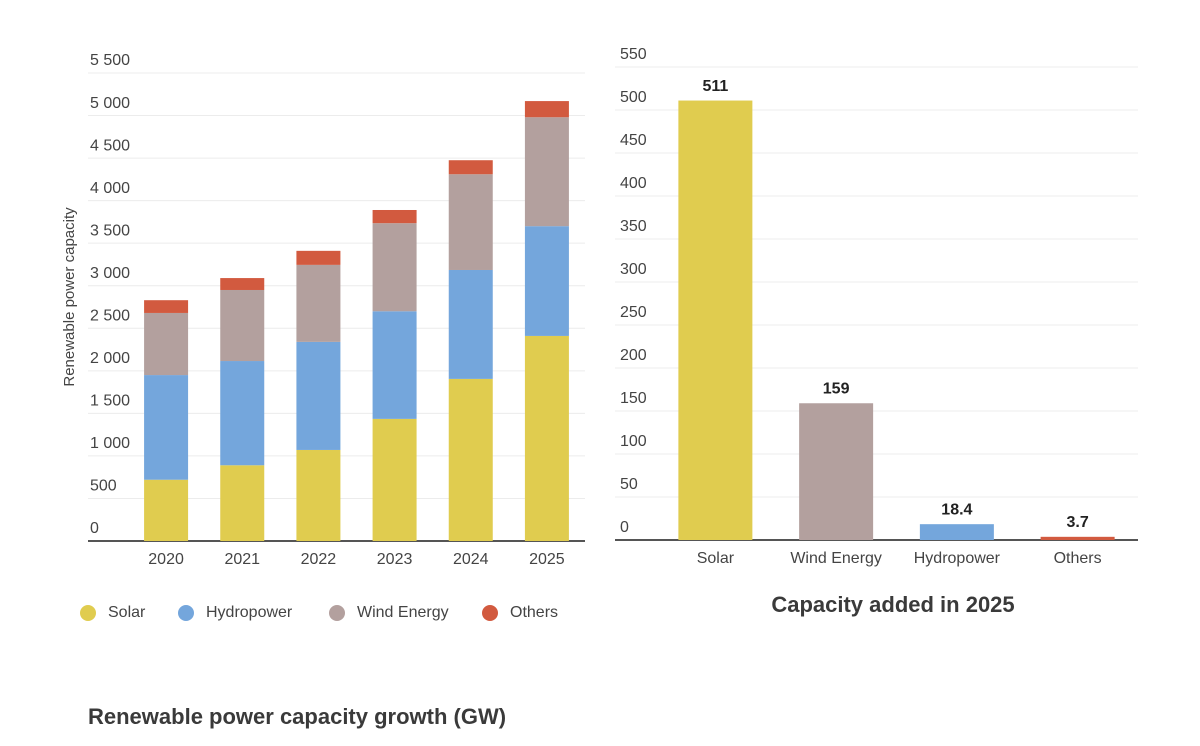 This screenshot has height=746, width=1200. What do you see at coordinates (633, 183) in the screenshot?
I see `y-tick-label: 400` at bounding box center [633, 183].